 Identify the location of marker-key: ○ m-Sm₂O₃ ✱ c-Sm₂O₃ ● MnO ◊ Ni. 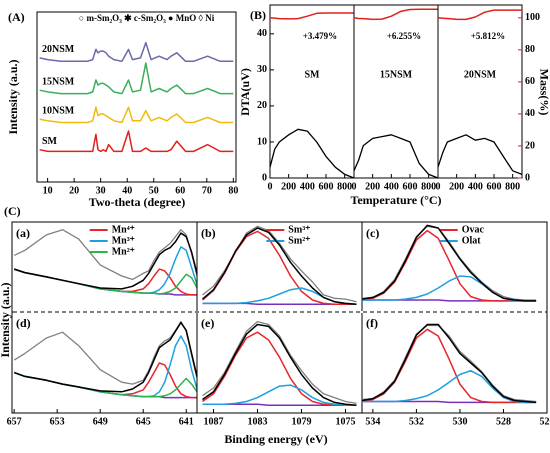
(147, 18).